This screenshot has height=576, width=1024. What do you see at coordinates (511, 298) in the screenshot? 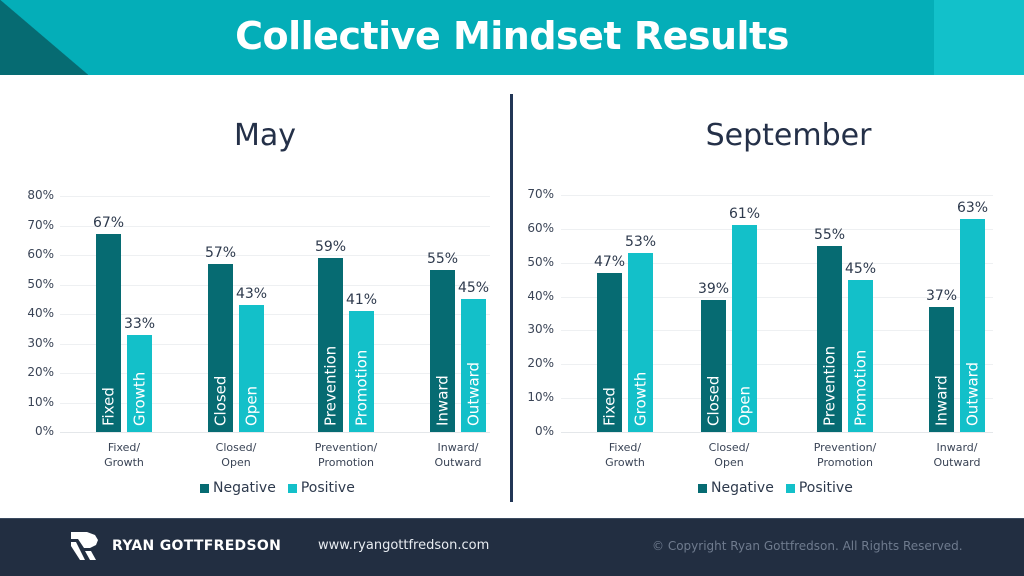
I see `panel-divider` at bounding box center [511, 298].